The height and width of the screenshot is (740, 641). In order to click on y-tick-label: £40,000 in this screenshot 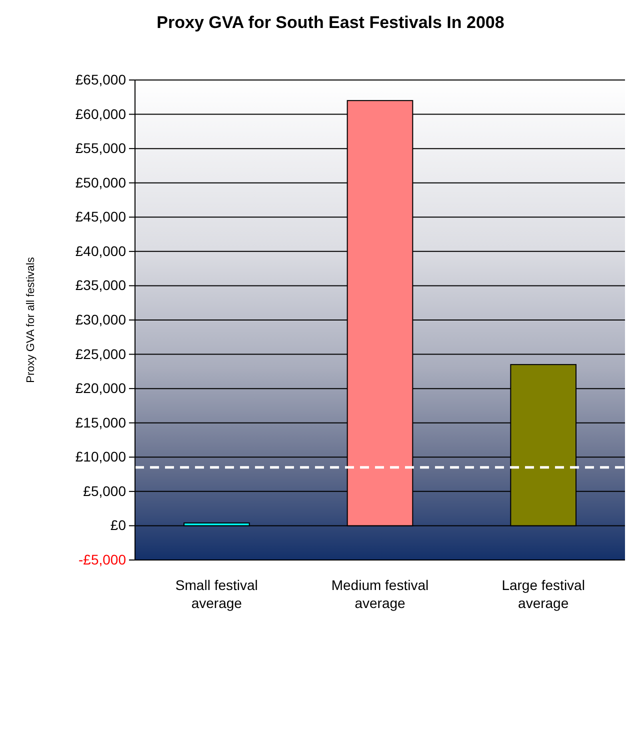, I will do `click(100, 250)`.